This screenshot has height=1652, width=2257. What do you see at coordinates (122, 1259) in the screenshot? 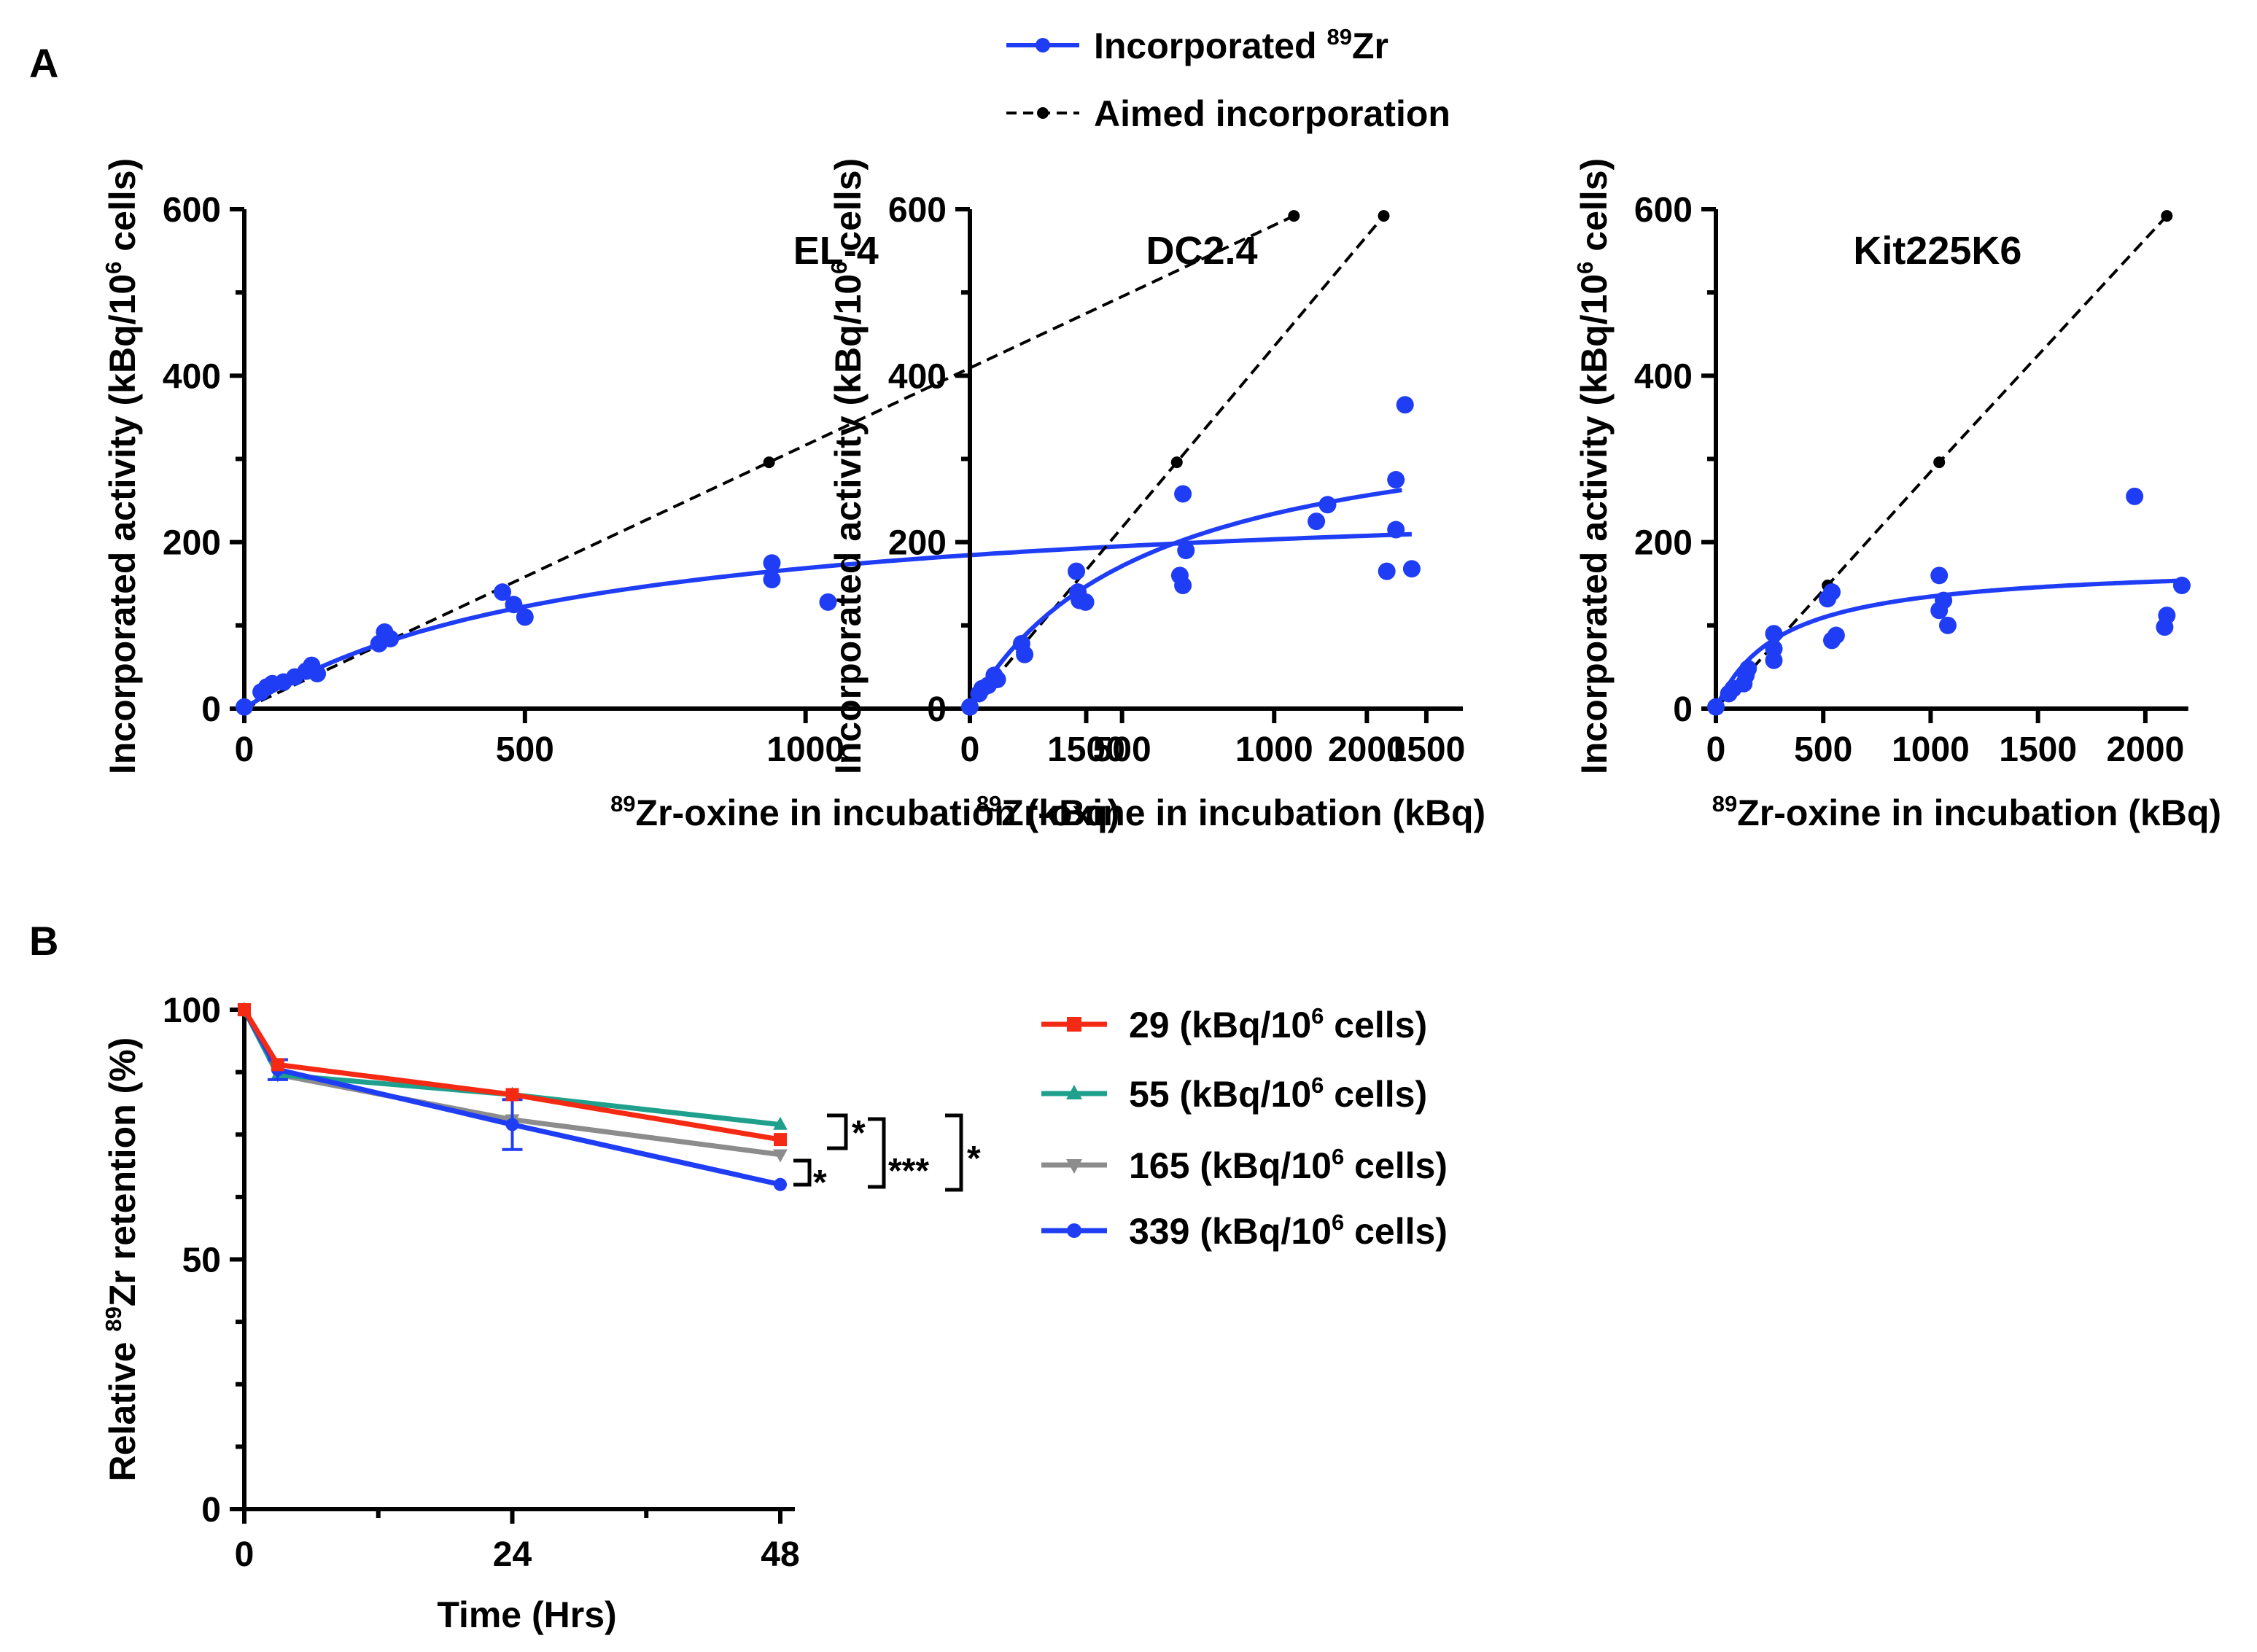
I see `y-axis-label: Relative 89Zr retention (%)` at bounding box center [122, 1259].